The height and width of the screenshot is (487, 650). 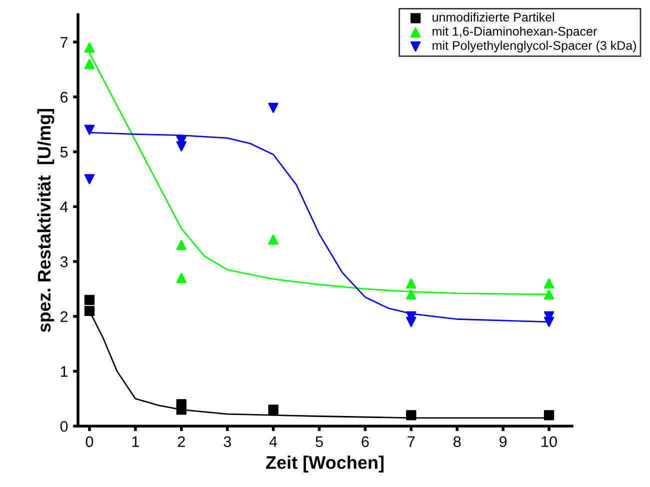 What do you see at coordinates (365, 442) in the screenshot?
I see `x-tick-label: 6` at bounding box center [365, 442].